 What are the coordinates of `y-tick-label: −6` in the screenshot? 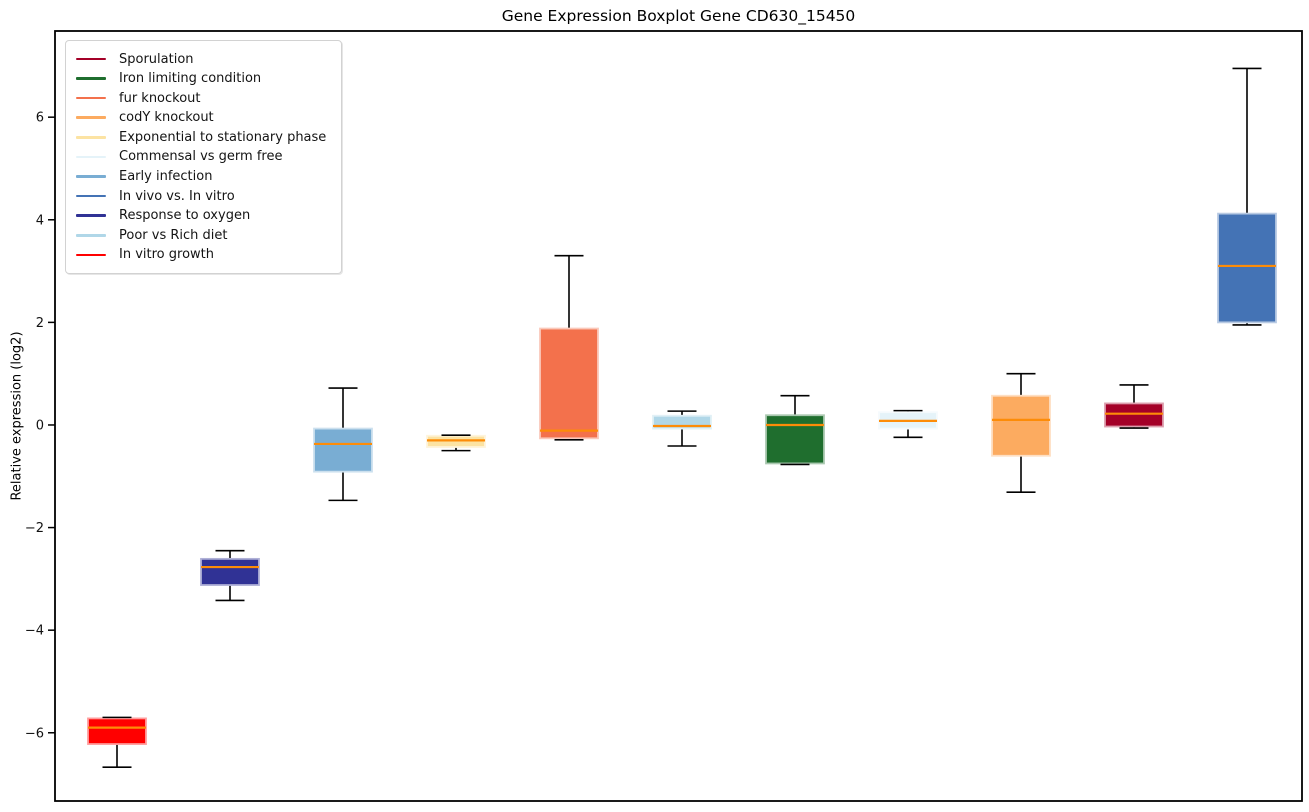 It's located at (34, 733).